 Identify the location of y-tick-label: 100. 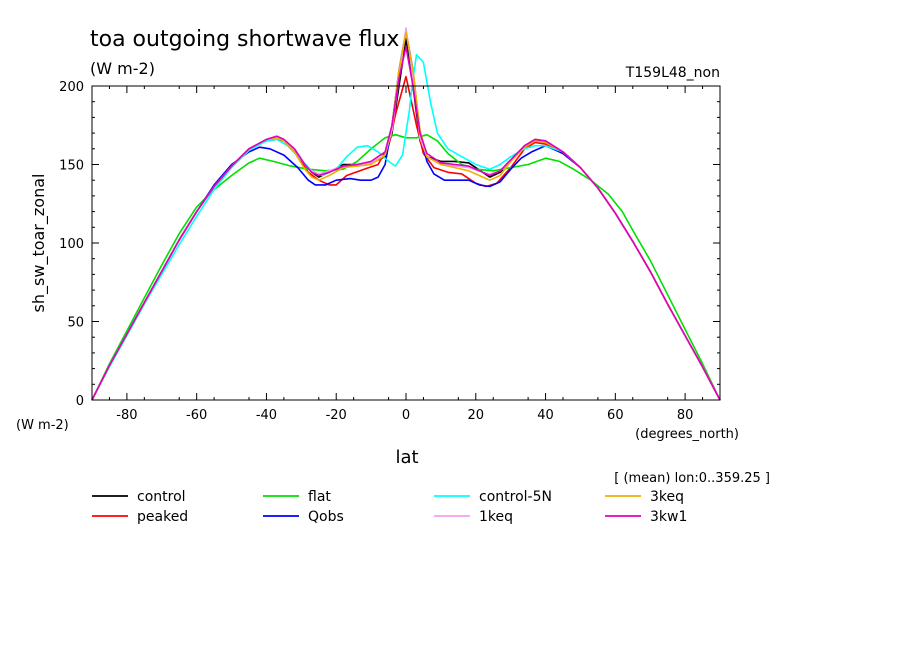
(71, 244).